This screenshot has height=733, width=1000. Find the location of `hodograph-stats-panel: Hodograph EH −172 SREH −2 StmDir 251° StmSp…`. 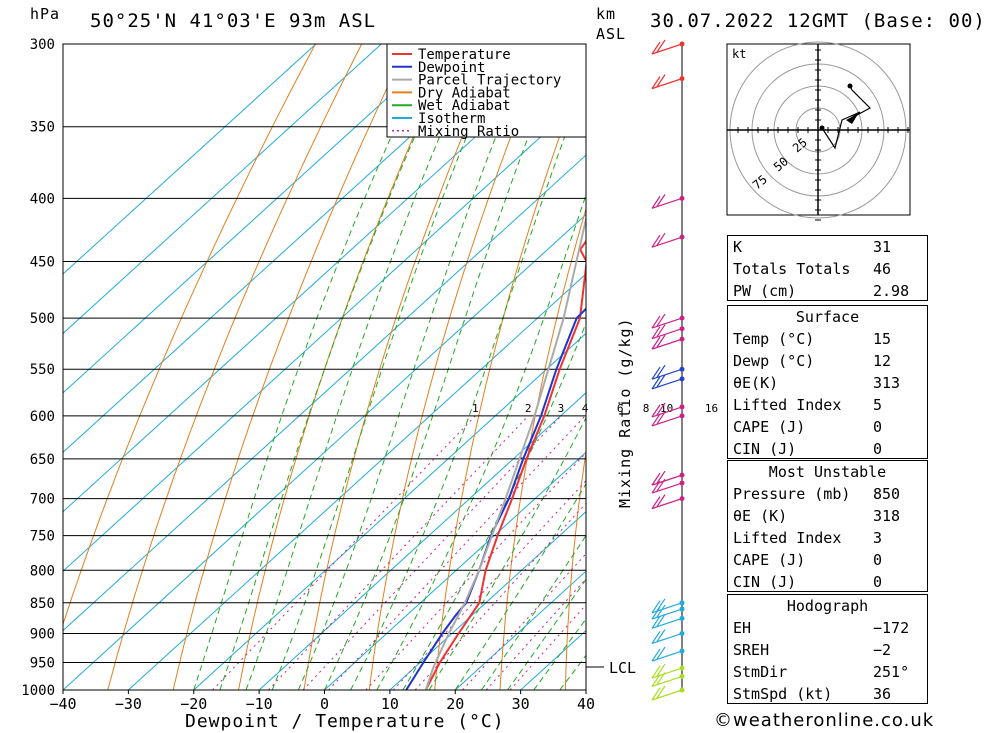

hodograph-stats-panel: Hodograph EH −172 SREH −2 StmDir 251° StmSp… is located at coordinates (827, 649).